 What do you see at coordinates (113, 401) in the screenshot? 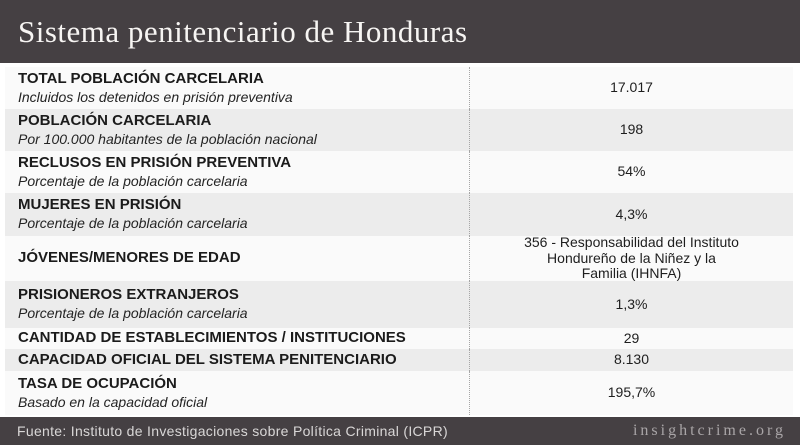
I see `stat-sublabel: Basado en la capacidad oficial` at bounding box center [113, 401].